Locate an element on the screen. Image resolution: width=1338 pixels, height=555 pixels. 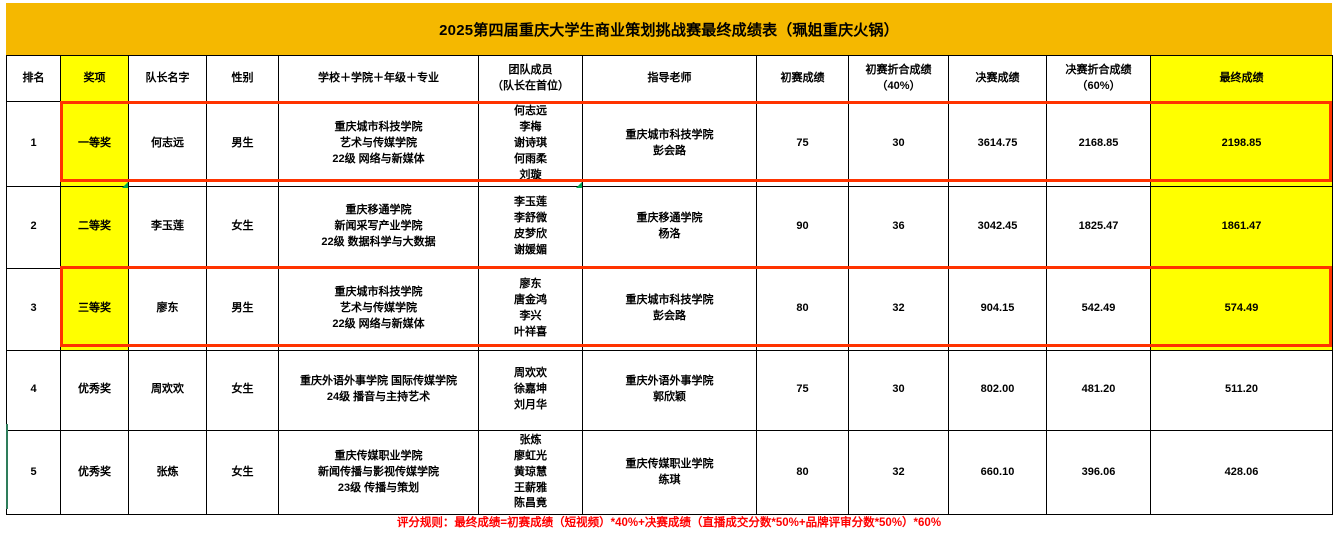
member-name: 刘璇 is located at coordinates (530, 174).